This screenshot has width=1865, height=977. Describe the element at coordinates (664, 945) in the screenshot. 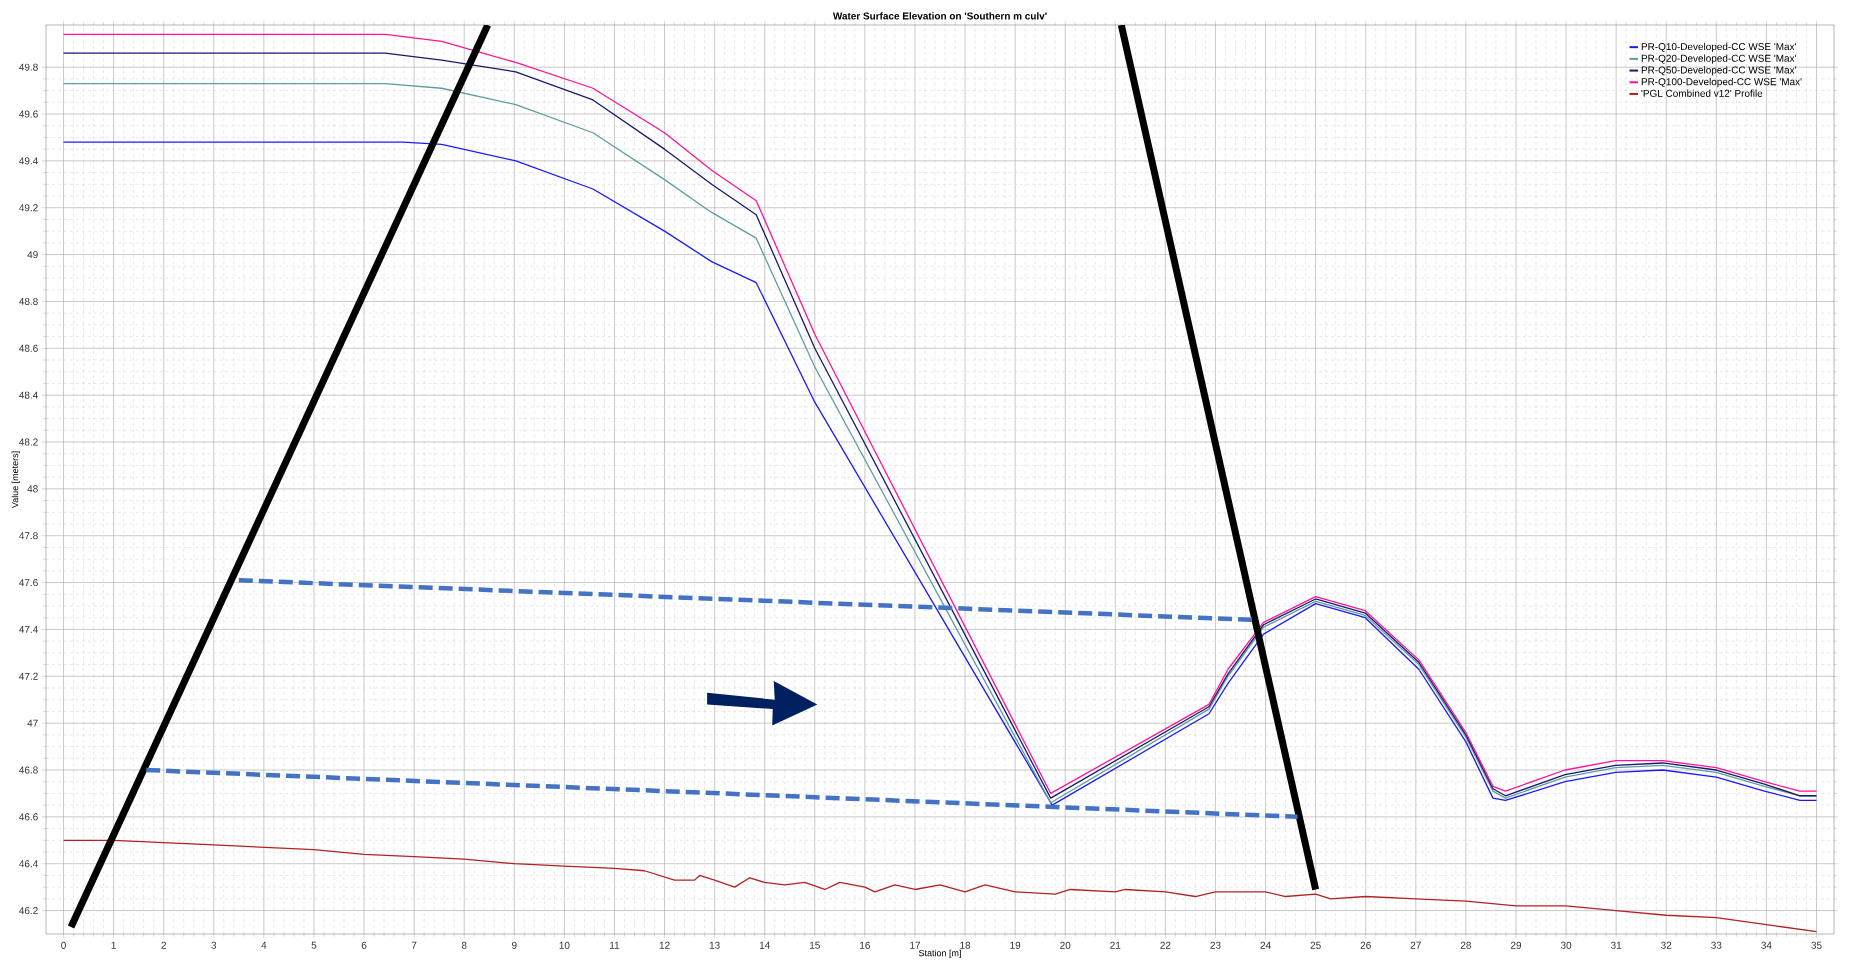

I see `x-tick-label: 12` at that location.